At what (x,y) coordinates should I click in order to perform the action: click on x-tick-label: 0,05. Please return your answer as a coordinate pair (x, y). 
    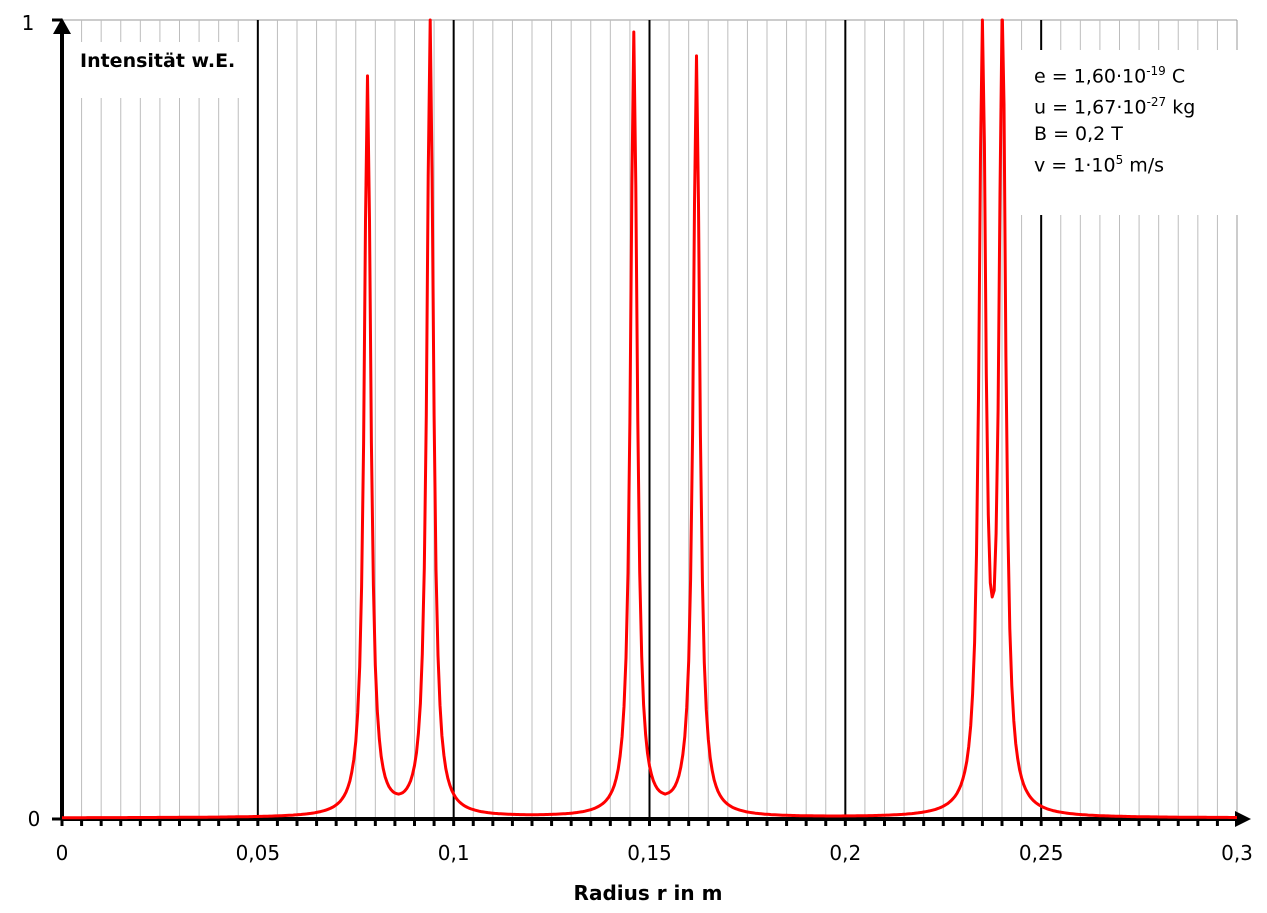
    Looking at the image, I should click on (258, 853).